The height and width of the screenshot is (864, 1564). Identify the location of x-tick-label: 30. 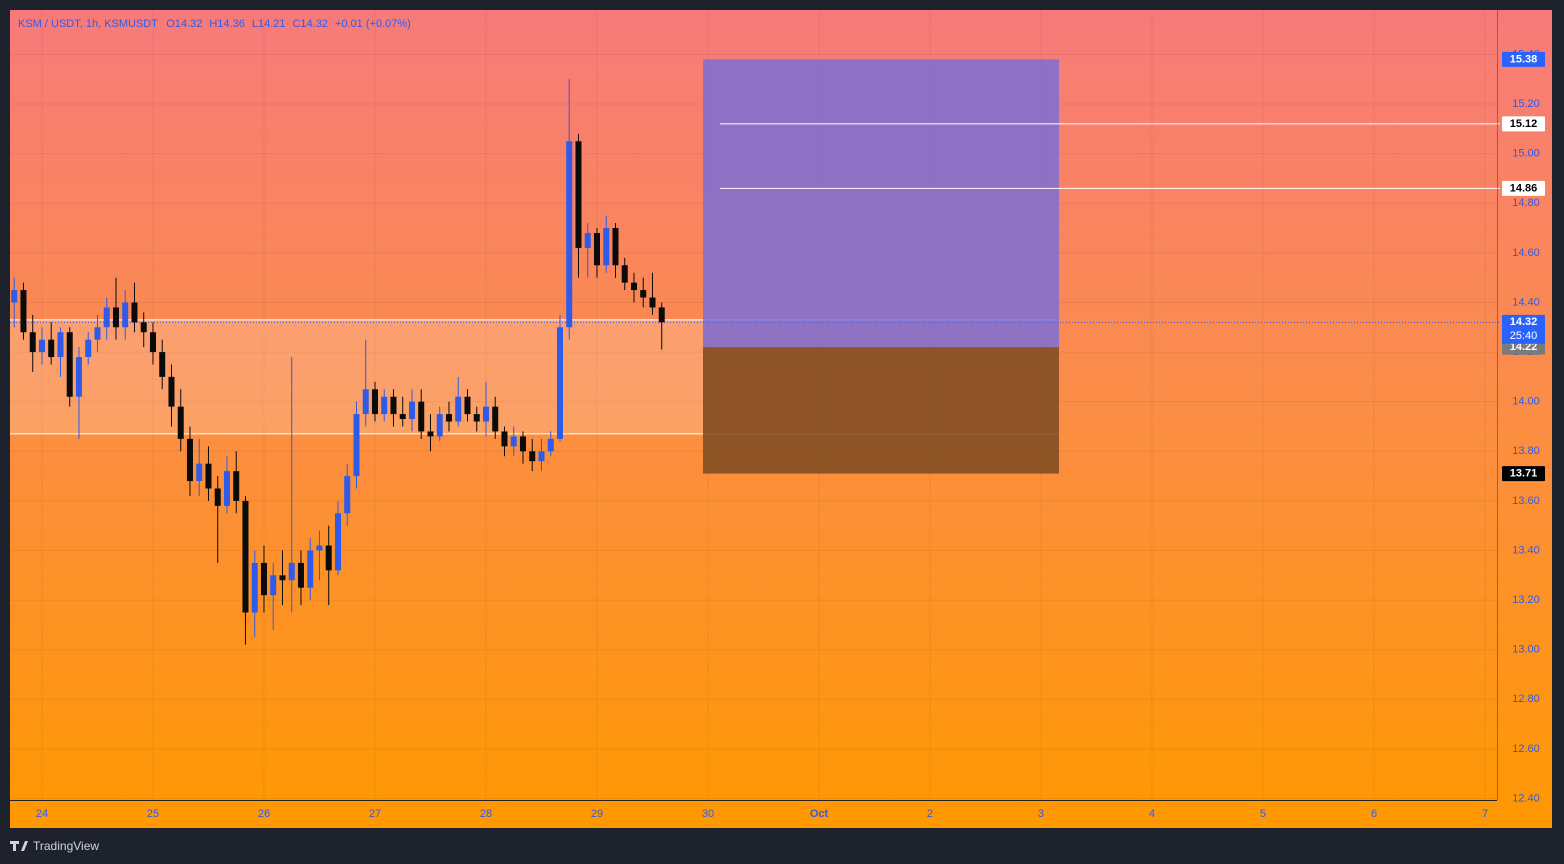
(708, 814).